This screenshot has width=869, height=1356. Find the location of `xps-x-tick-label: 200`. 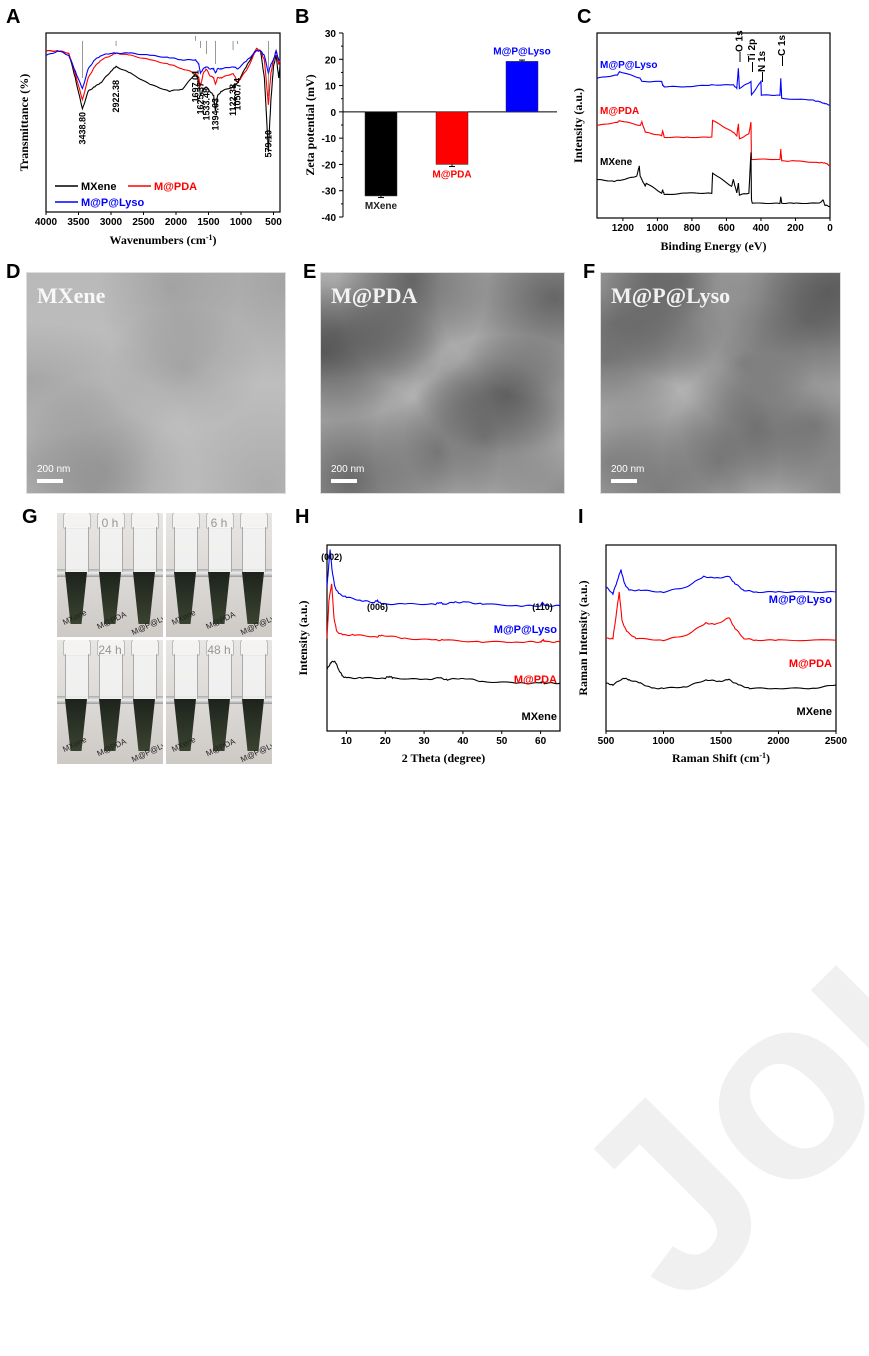

xps-x-tick-label: 200 is located at coordinates (795, 228).